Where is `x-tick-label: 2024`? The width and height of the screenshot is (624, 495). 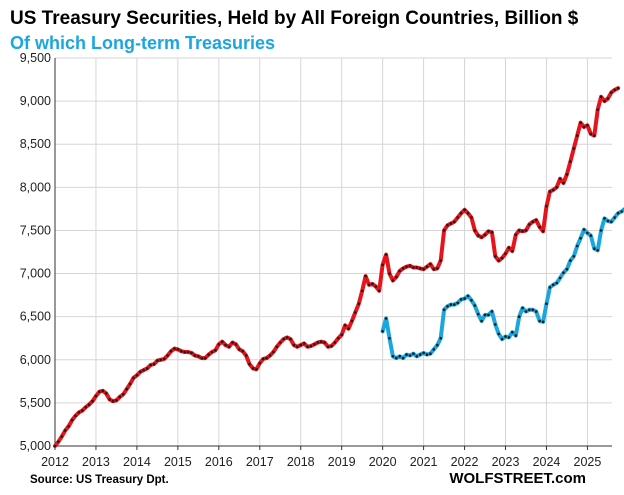 x-tick-label: 2024 is located at coordinates (547, 462).